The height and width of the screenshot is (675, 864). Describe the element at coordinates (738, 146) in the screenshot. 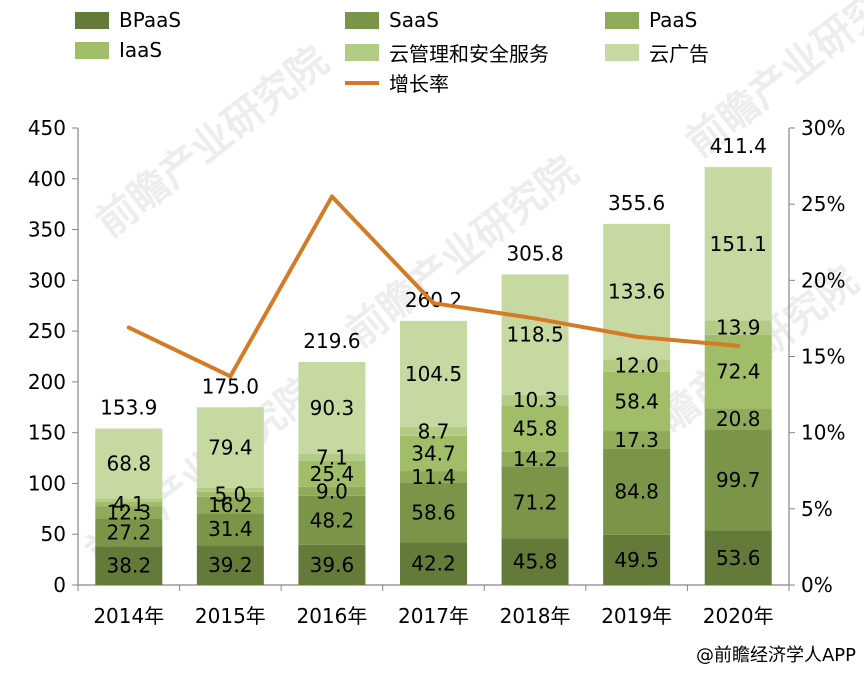

I see `bar-total-label: 411.4` at that location.